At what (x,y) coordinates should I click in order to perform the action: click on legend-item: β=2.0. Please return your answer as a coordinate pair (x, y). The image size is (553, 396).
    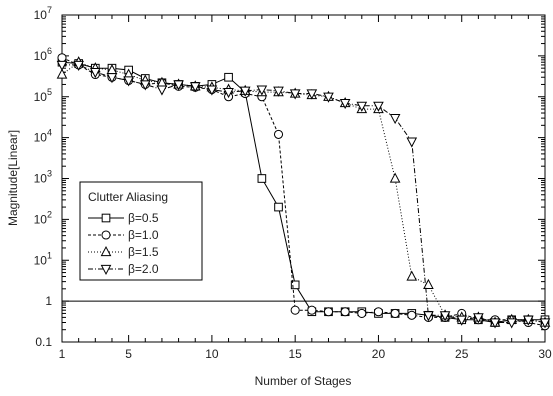
    Looking at the image, I should click on (123, 269).